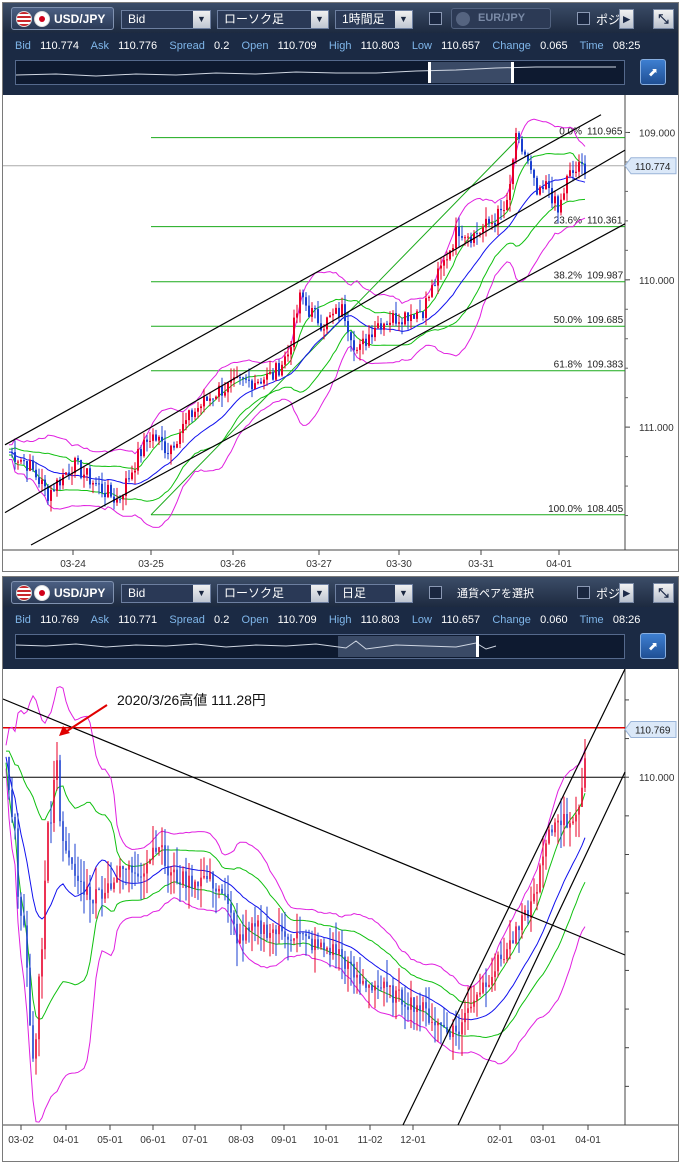 The image size is (683, 1166). I want to click on fib-pct-label: 61.8%, so click(568, 365).